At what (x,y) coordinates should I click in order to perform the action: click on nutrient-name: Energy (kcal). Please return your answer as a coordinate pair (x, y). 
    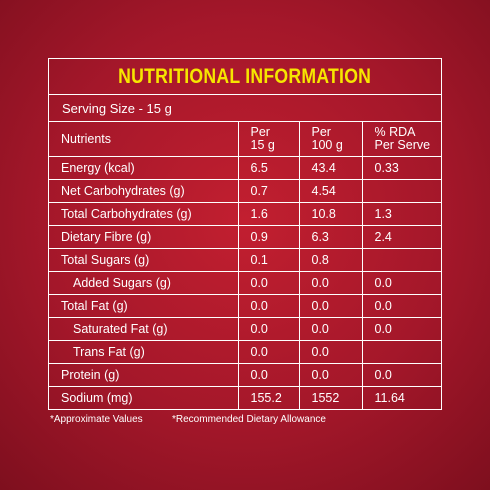
    Looking at the image, I should click on (144, 168).